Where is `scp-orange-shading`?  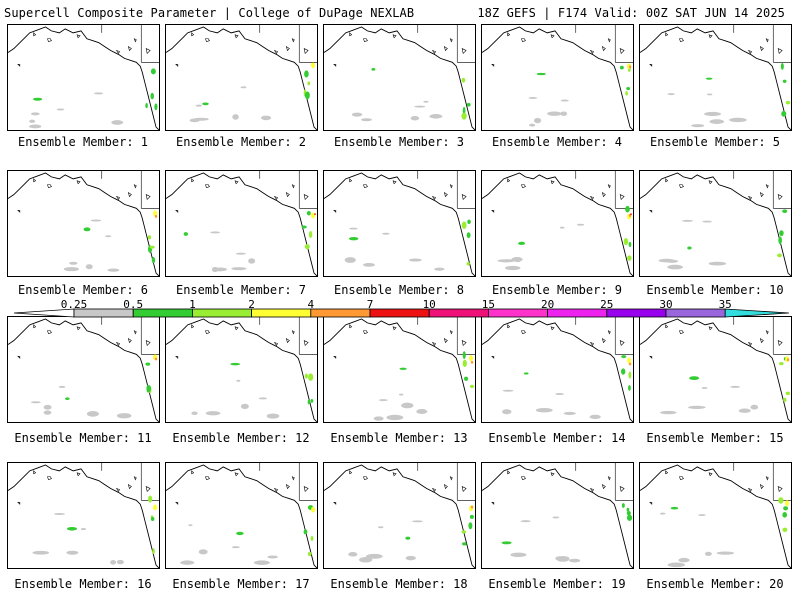
scp-orange-shading is located at coordinates (472, 362).